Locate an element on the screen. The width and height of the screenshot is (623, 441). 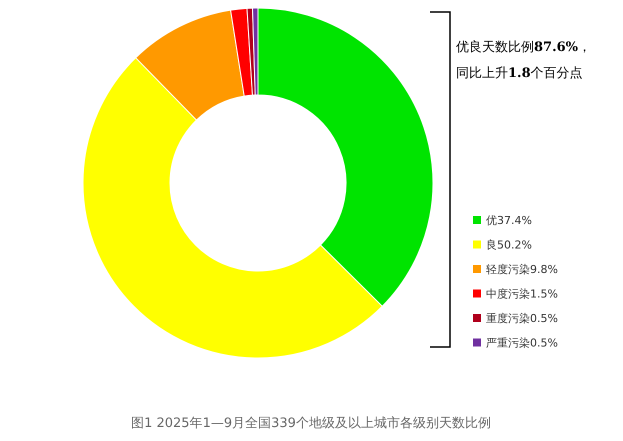
text: 优良天数比例87.6%， is located at coordinates (524, 47).